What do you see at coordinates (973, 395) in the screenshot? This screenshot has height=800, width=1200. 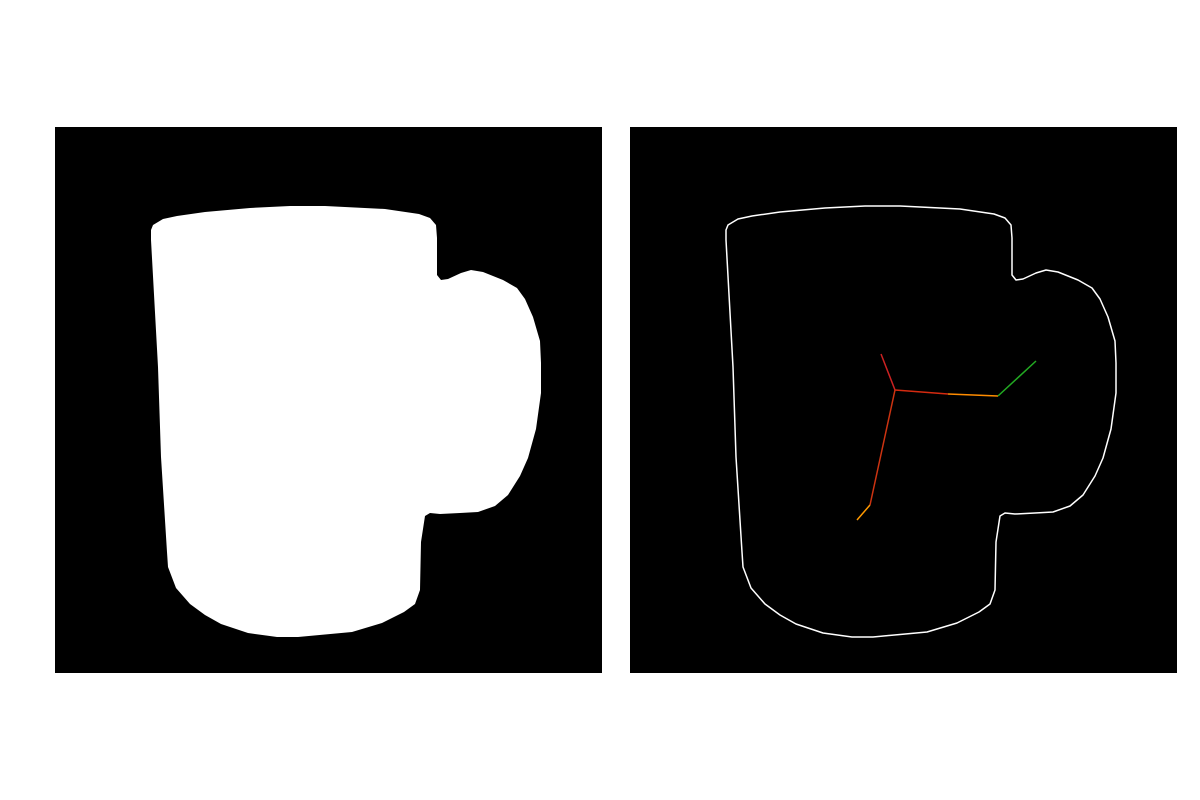 I see `skeleton-branch-right-mid` at bounding box center [973, 395].